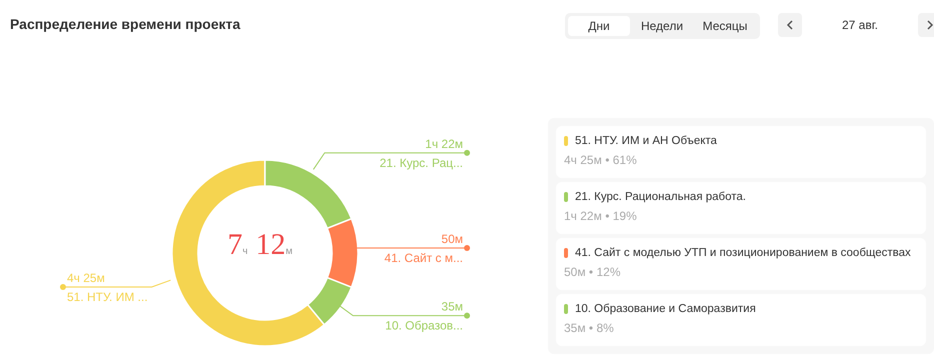  I want to click on text: 50м • 12%, so click(593, 272).